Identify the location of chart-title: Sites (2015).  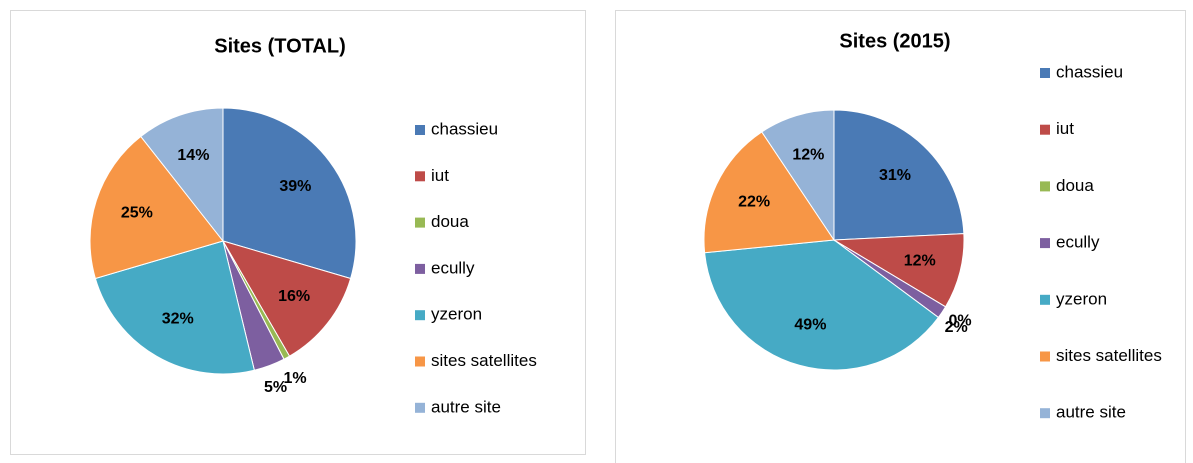
(894, 41).